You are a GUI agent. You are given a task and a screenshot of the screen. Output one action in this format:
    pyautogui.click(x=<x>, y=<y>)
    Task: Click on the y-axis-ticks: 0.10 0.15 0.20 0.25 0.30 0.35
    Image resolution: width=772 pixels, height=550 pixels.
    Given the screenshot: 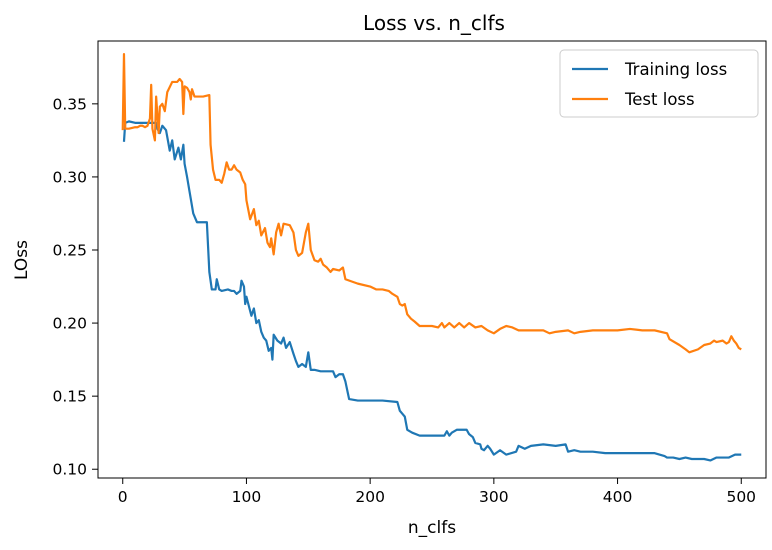 What is the action you would take?
    pyautogui.click(x=75, y=287)
    